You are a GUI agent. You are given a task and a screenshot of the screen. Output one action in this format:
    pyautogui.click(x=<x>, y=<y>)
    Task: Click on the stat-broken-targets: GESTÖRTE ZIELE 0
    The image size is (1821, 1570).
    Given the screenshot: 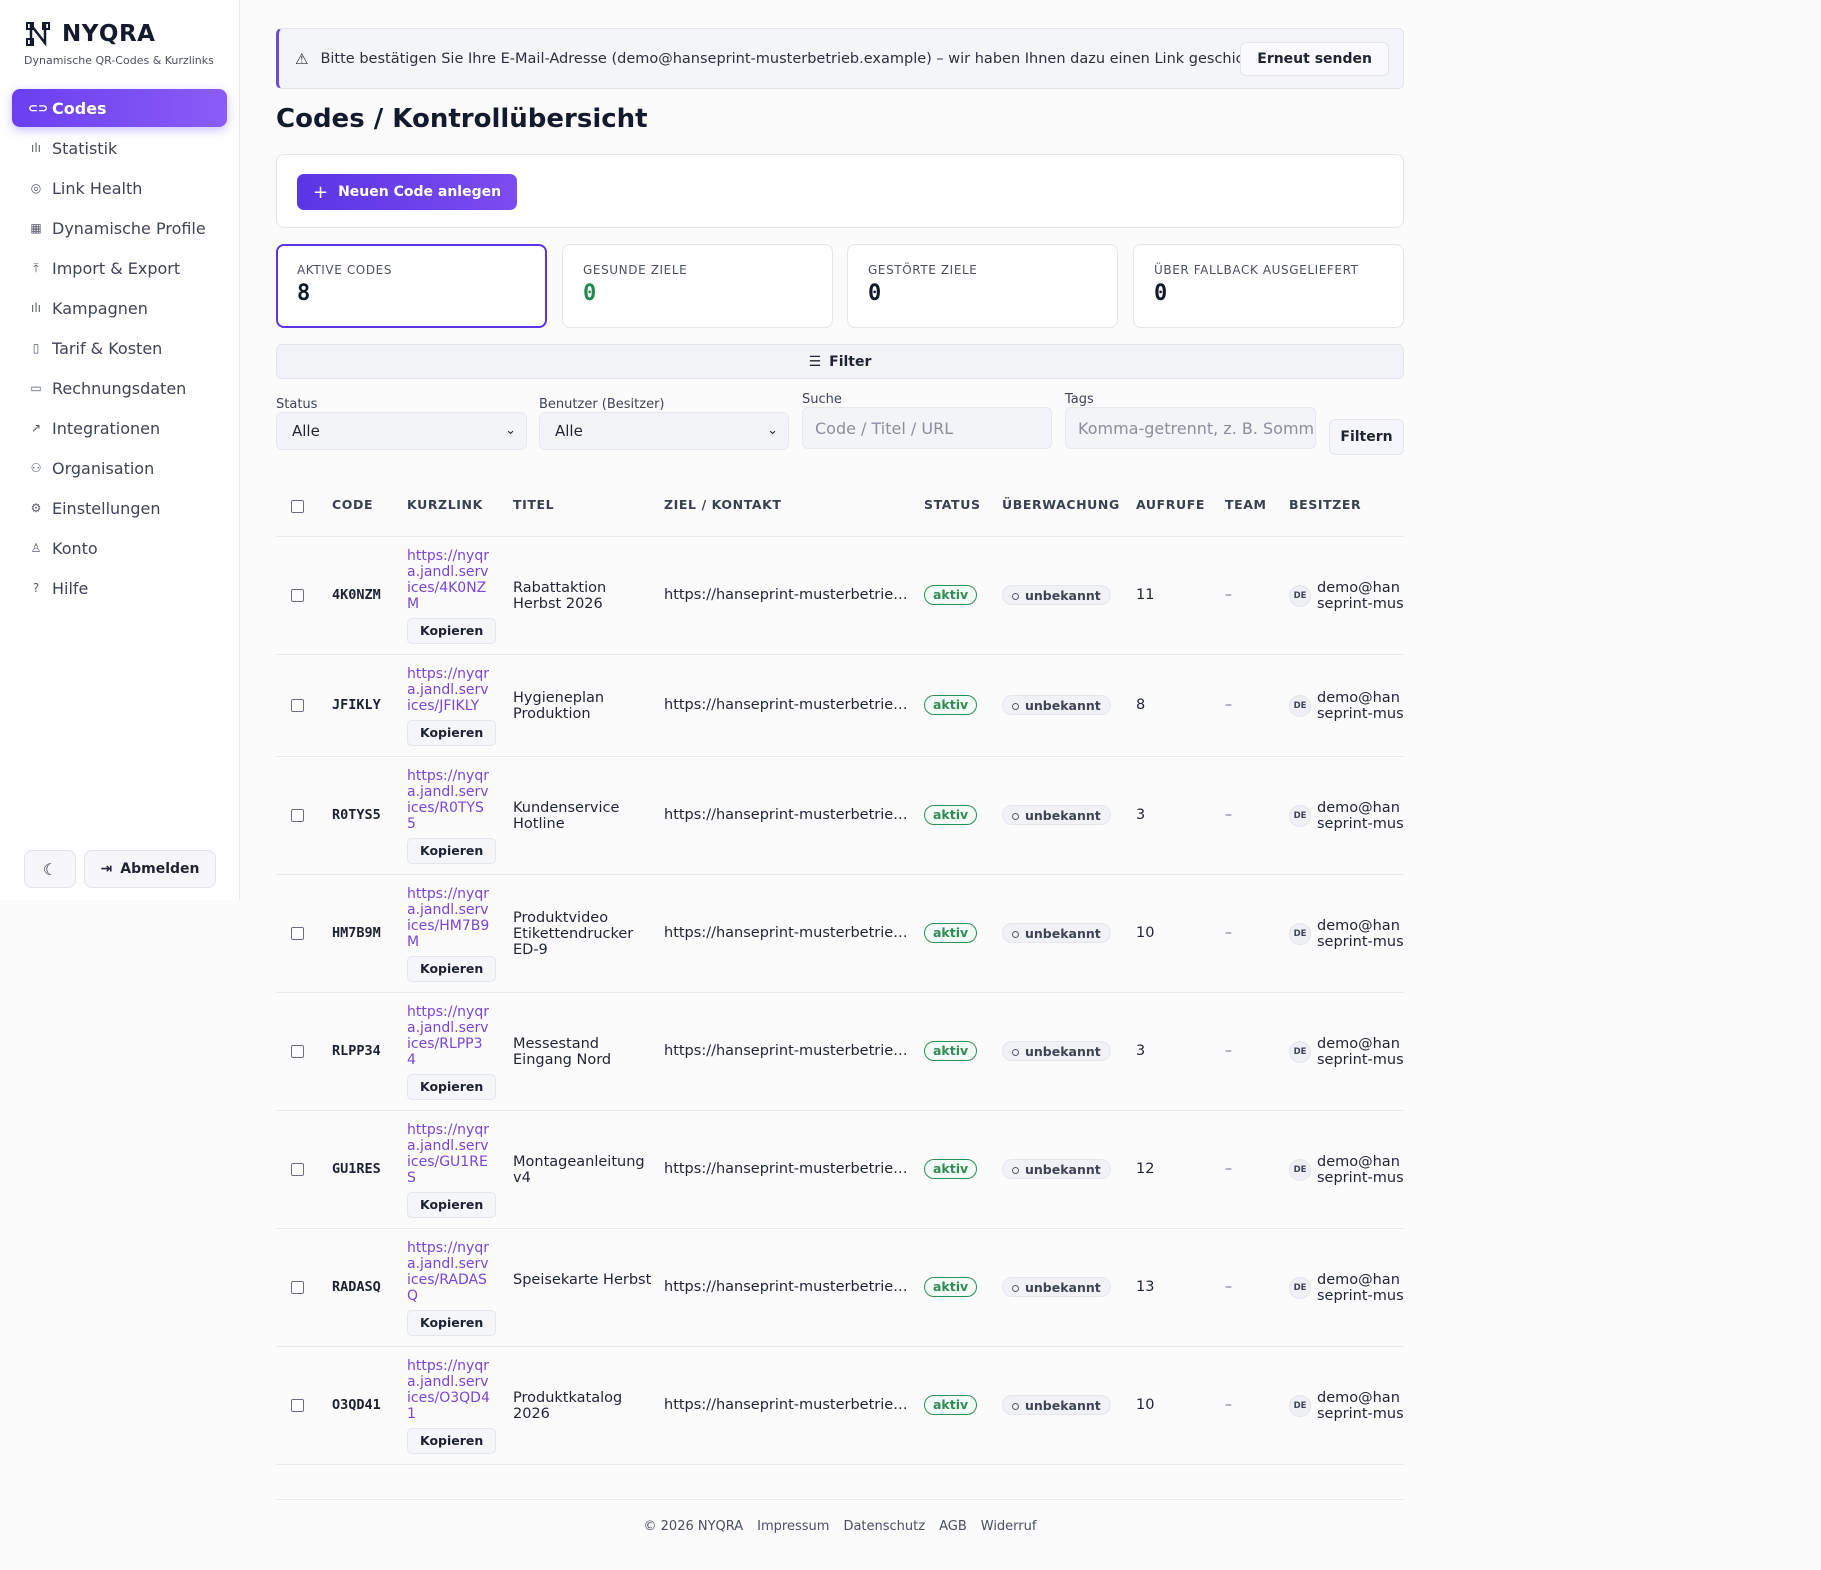 What is the action you would take?
    pyautogui.click(x=982, y=286)
    